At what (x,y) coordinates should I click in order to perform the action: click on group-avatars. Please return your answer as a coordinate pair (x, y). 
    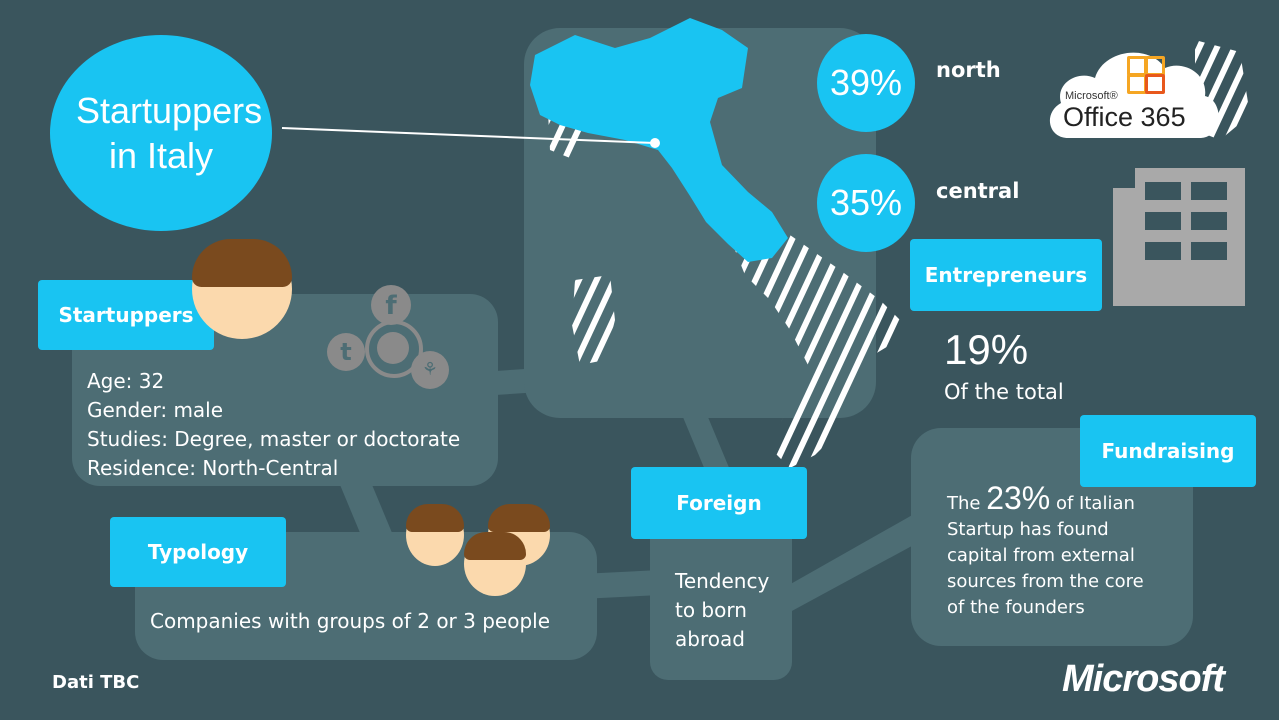
    Looking at the image, I should click on (479, 550).